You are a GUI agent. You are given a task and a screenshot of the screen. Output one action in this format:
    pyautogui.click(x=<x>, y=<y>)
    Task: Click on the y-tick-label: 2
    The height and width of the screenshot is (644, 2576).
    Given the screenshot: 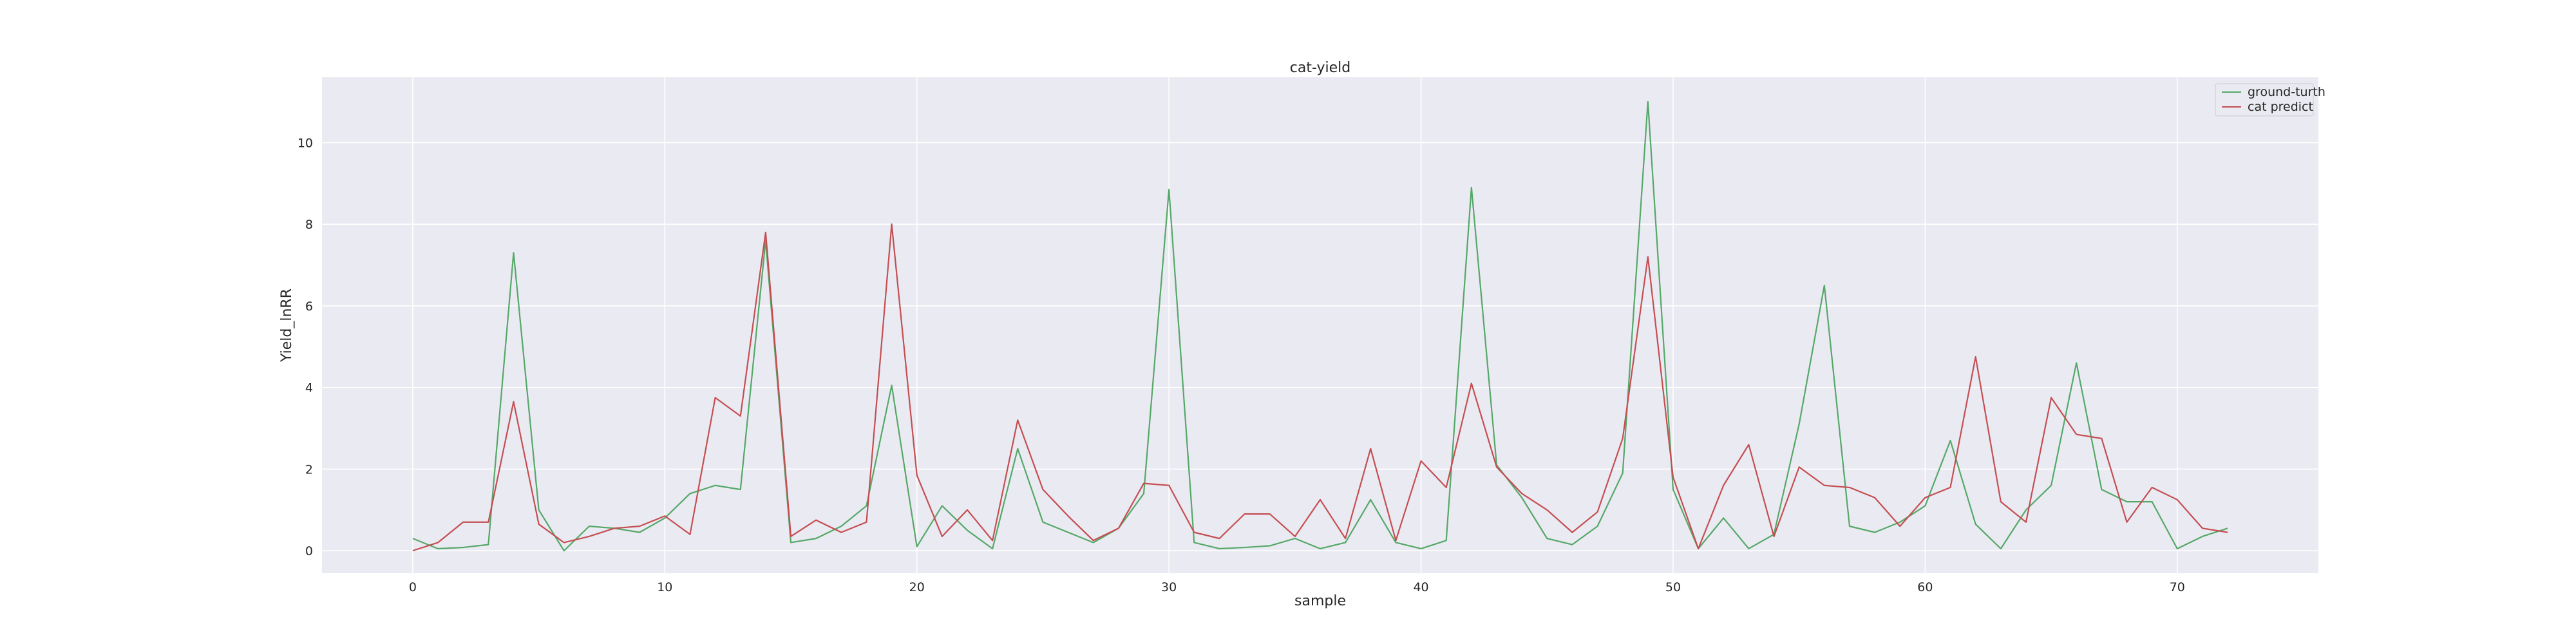 What is the action you would take?
    pyautogui.click(x=309, y=469)
    